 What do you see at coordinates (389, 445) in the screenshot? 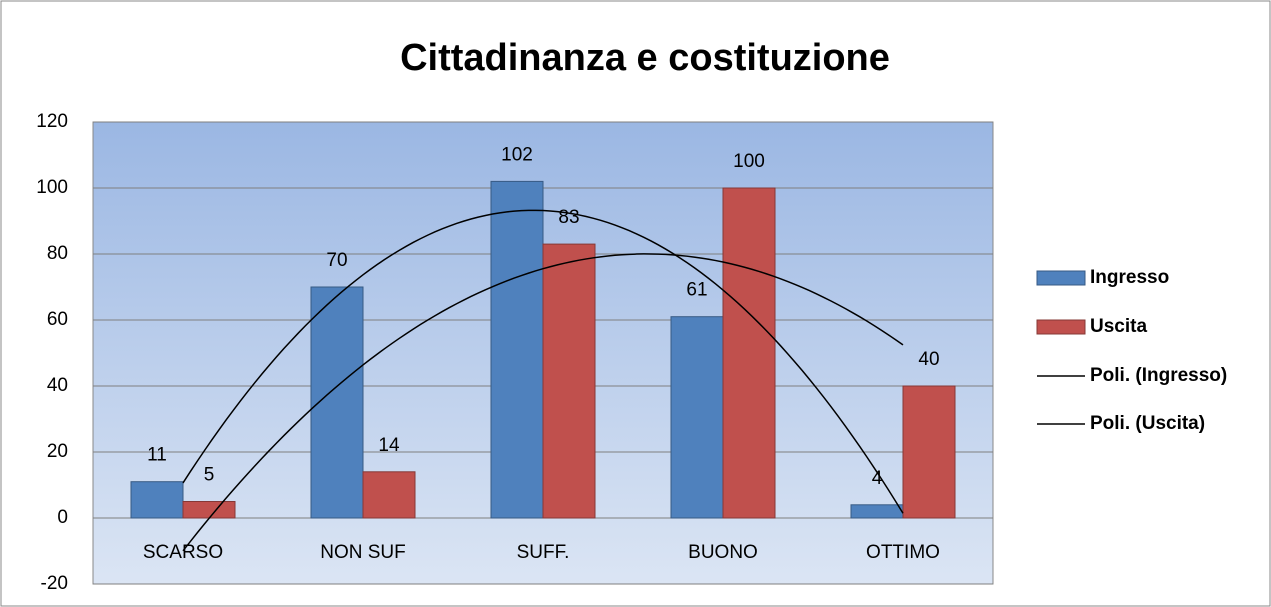
I see `data-label: 14` at bounding box center [389, 445].